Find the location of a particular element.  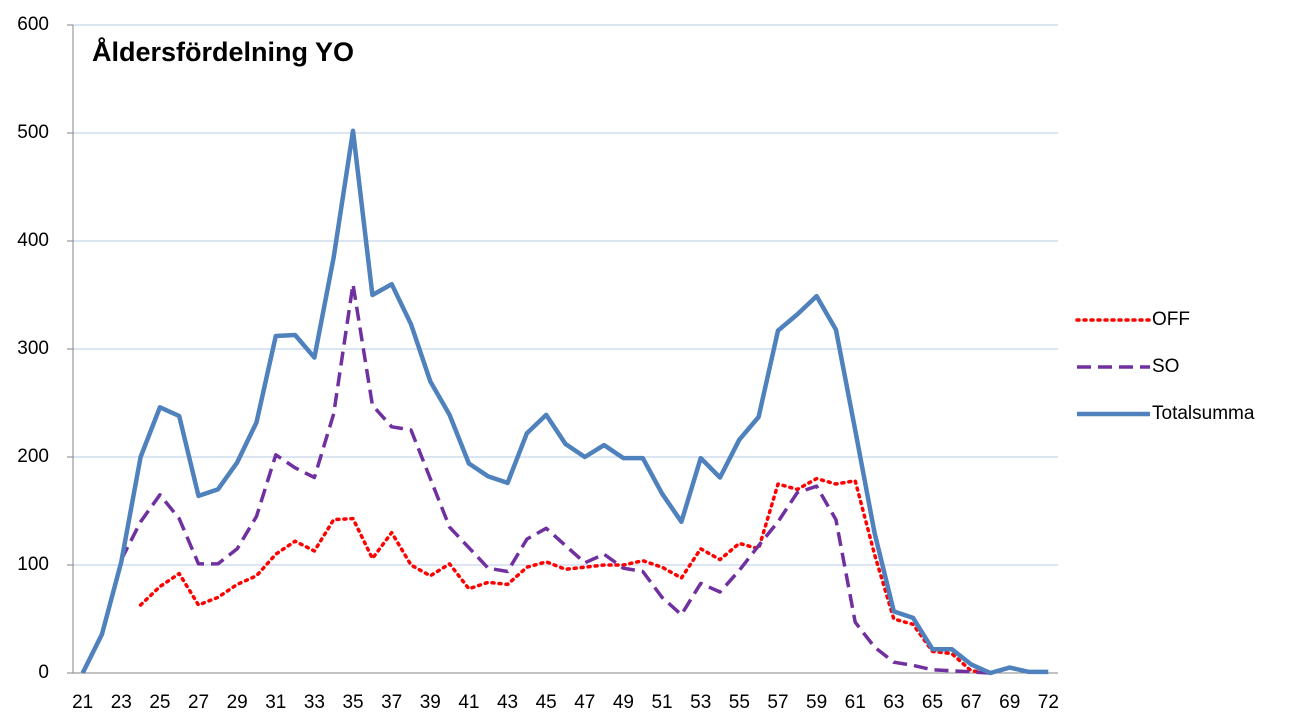

y-tick-label: 100 is located at coordinates (33, 564).